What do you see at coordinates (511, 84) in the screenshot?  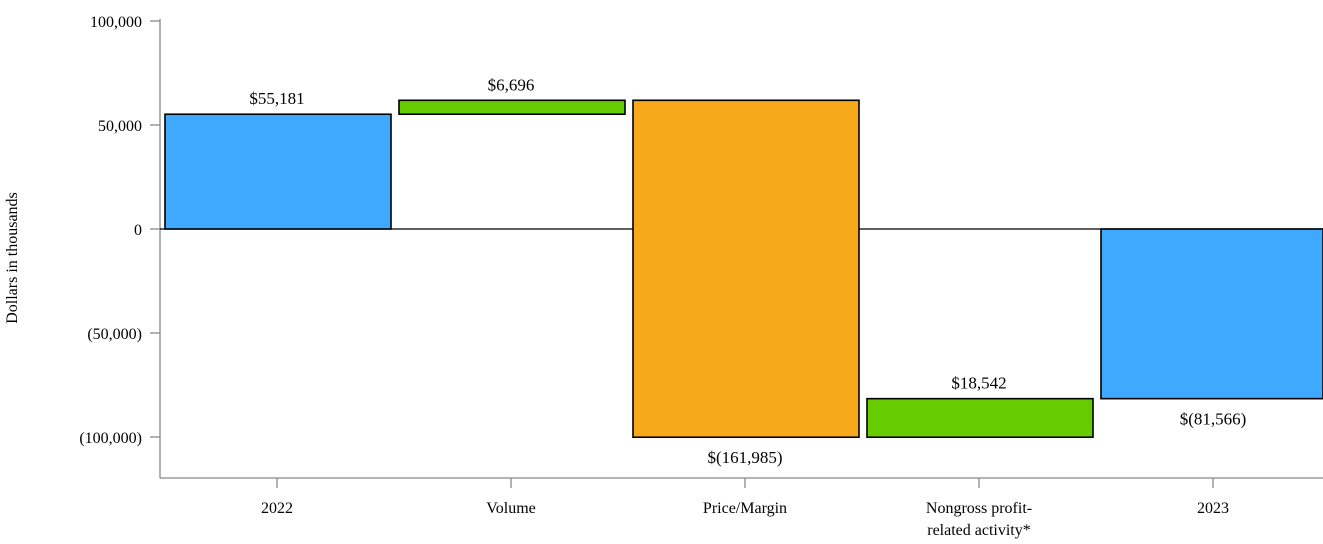 I see `data-label: $6,696` at bounding box center [511, 84].